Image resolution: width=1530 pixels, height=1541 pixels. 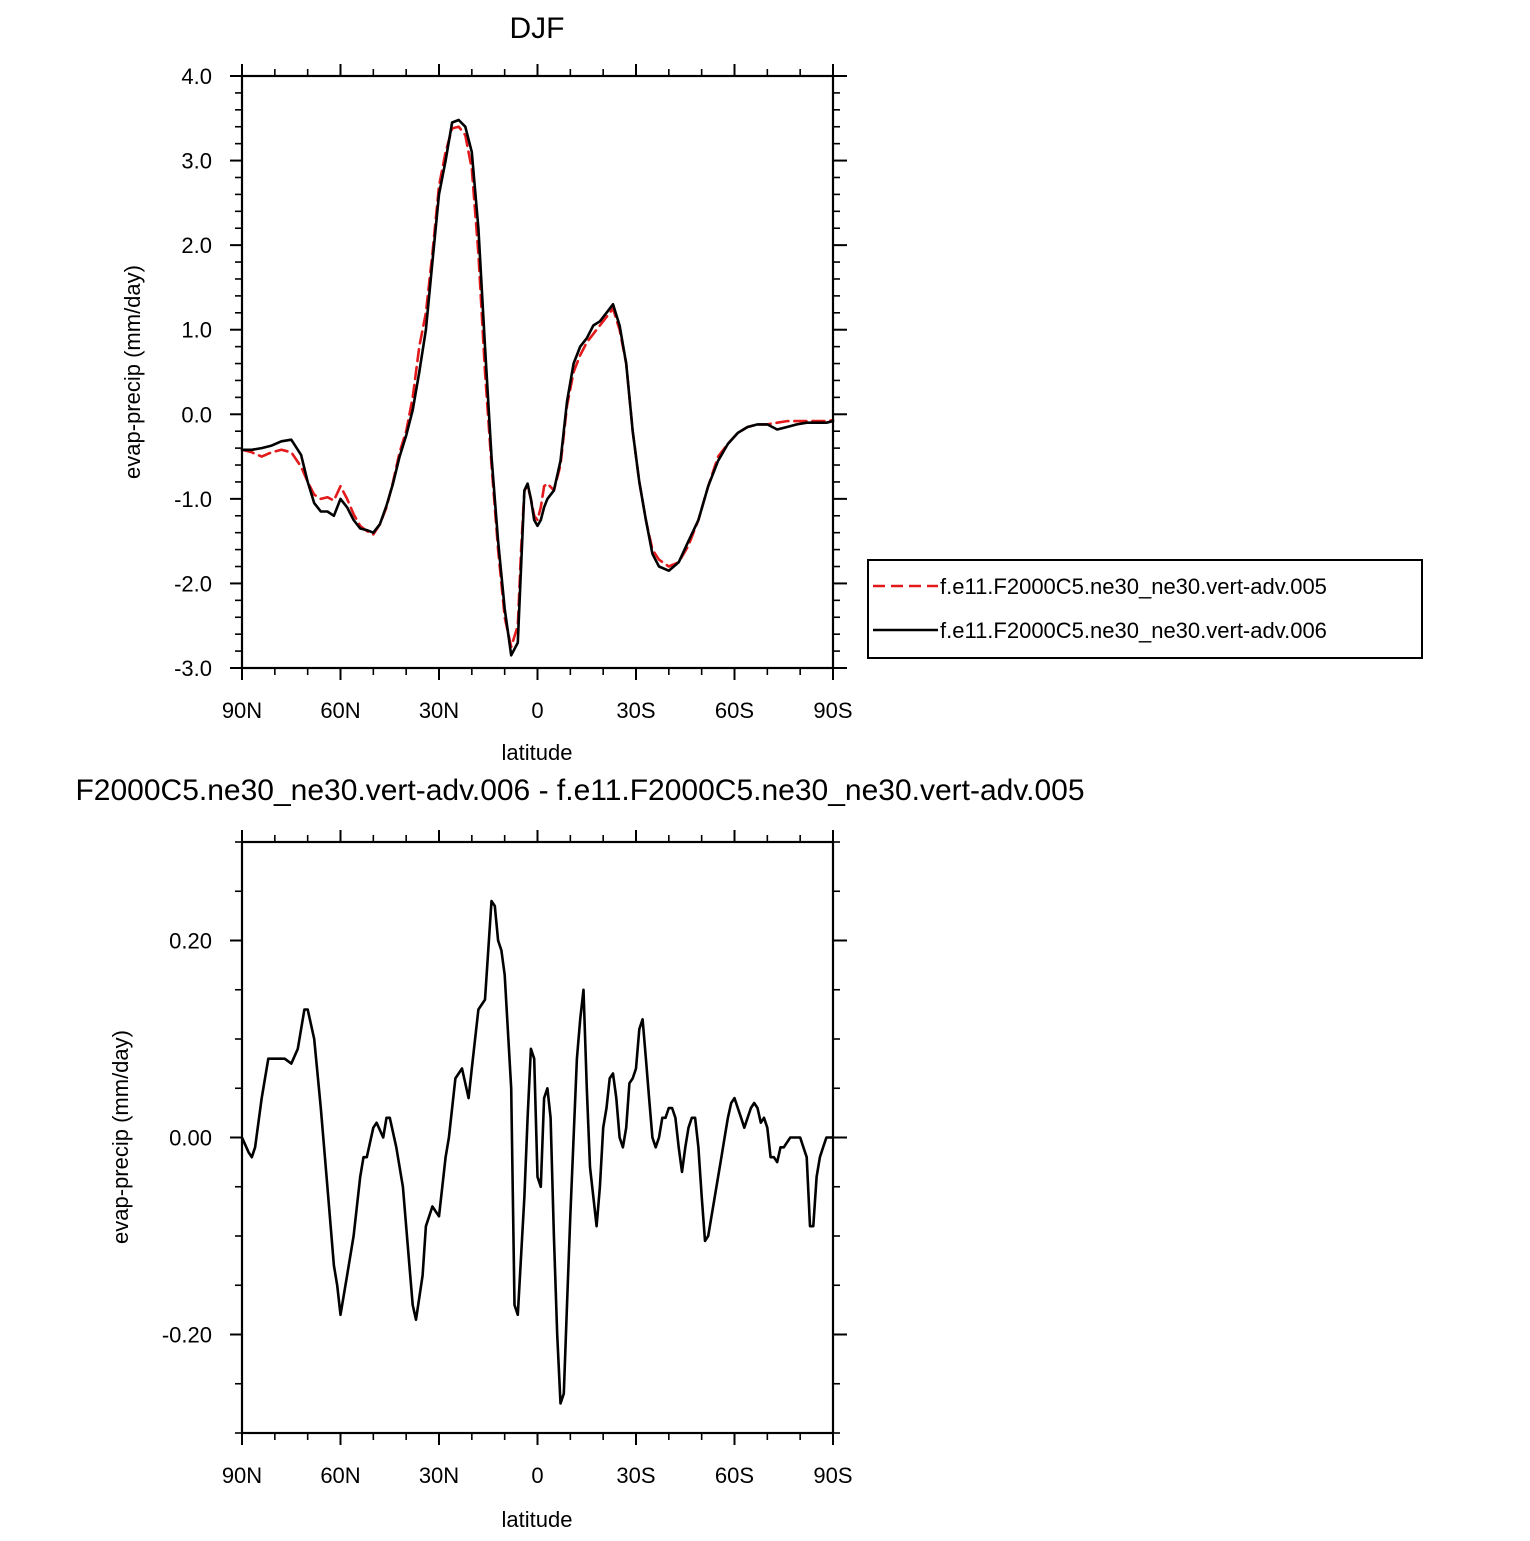 I want to click on y-tick-label: -2.0, so click(x=193, y=583).